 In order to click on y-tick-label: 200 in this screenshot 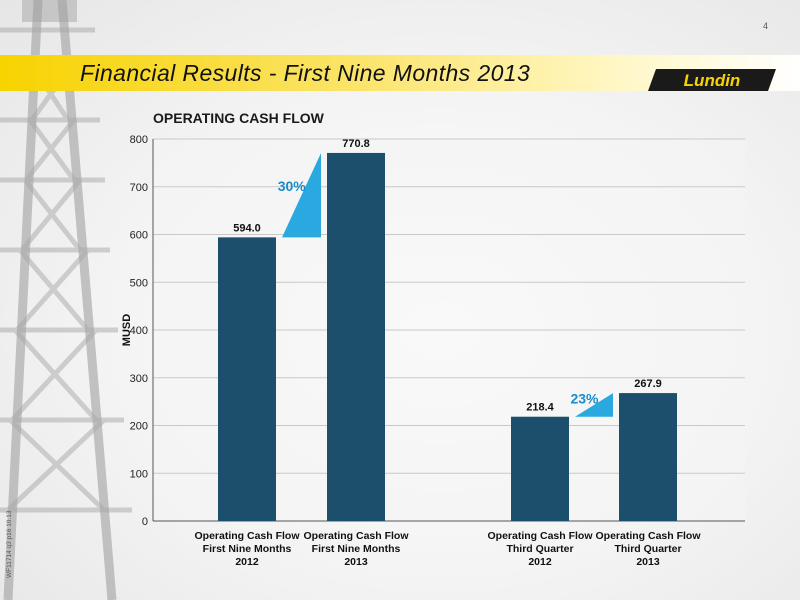, I will do `click(139, 427)`.